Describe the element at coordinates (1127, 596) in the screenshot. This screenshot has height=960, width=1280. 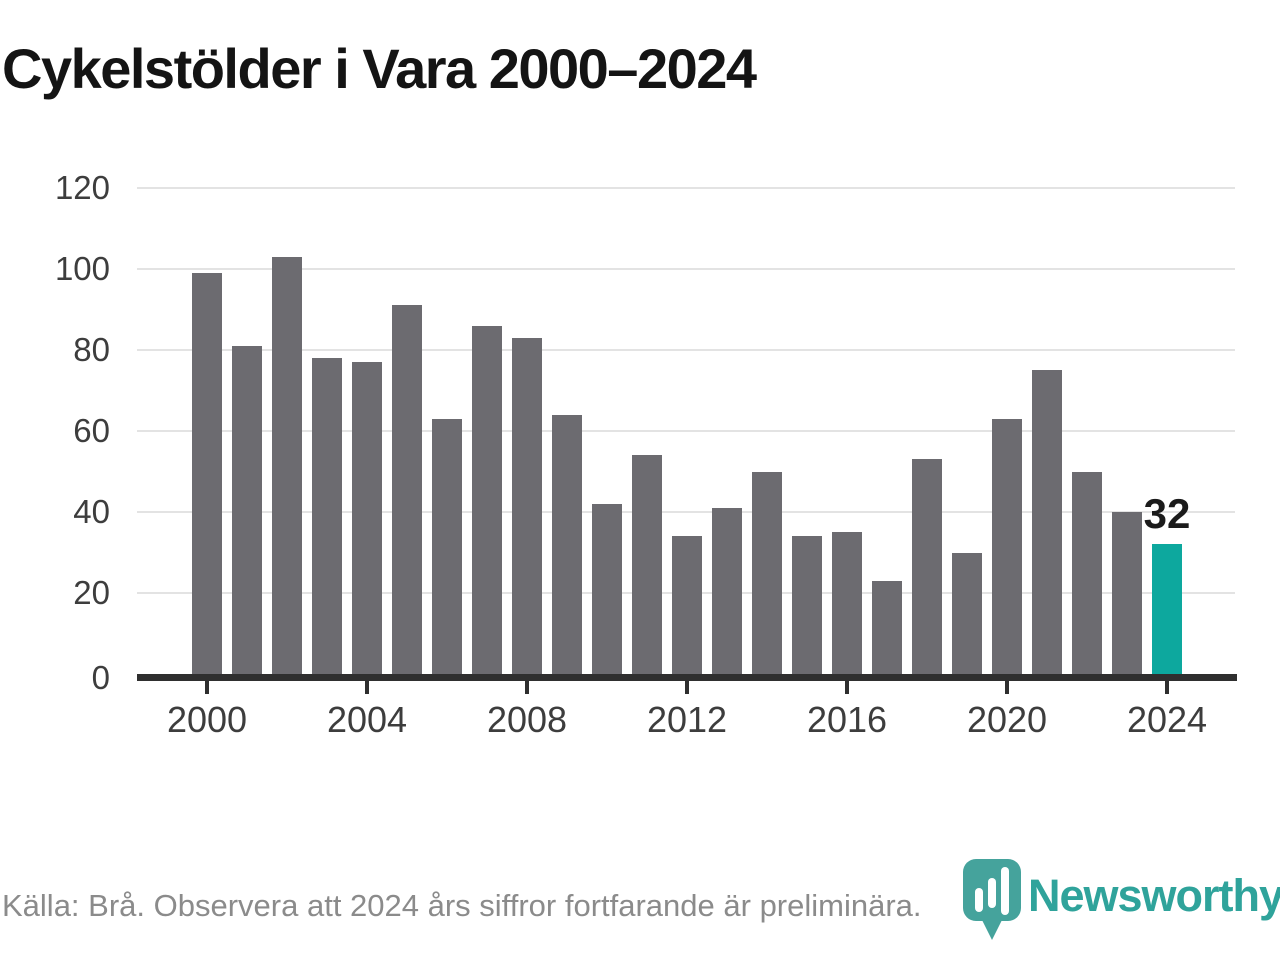
I see `bar-2023` at that location.